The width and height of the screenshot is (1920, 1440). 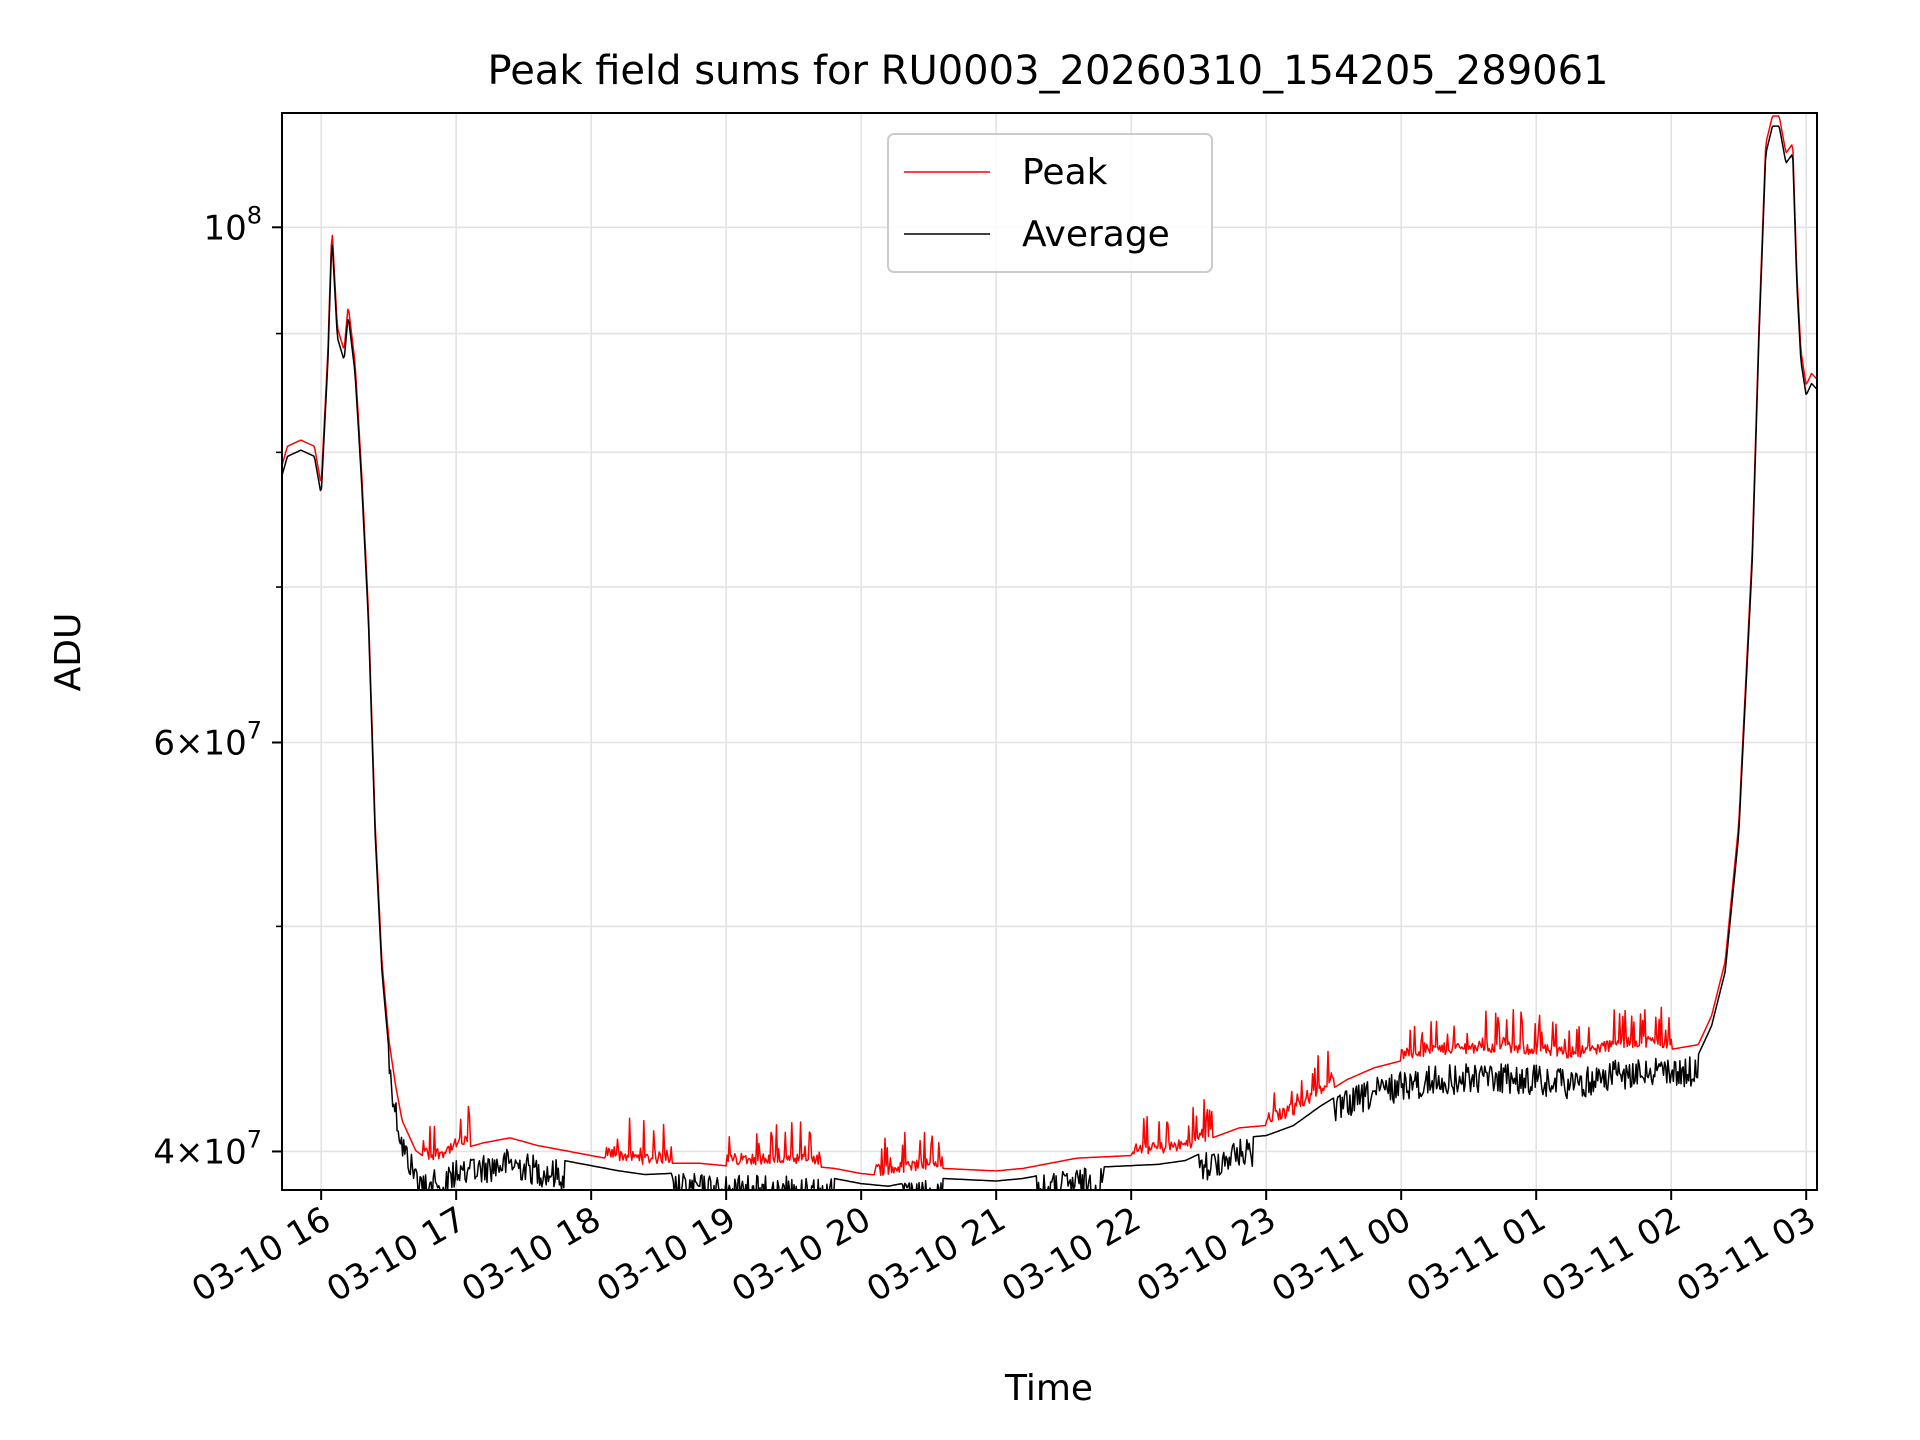 What do you see at coordinates (207, 740) in the screenshot?
I see `y-tick-label: 6×107` at bounding box center [207, 740].